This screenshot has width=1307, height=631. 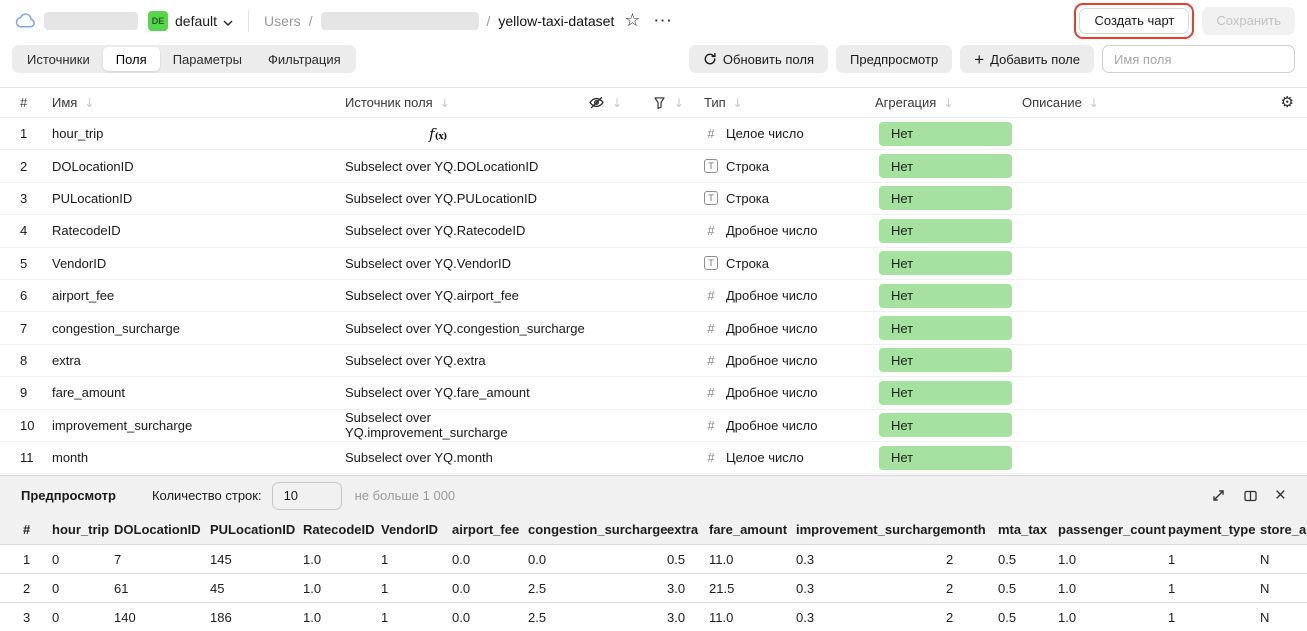 What do you see at coordinates (1212, 529) in the screenshot?
I see `preview-column-header: payment_type` at bounding box center [1212, 529].